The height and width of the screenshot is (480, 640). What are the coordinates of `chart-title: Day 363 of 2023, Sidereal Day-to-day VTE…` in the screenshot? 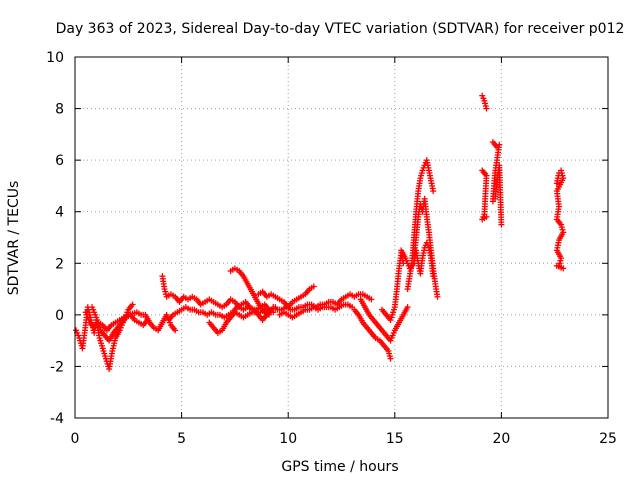 It's located at (340, 29).